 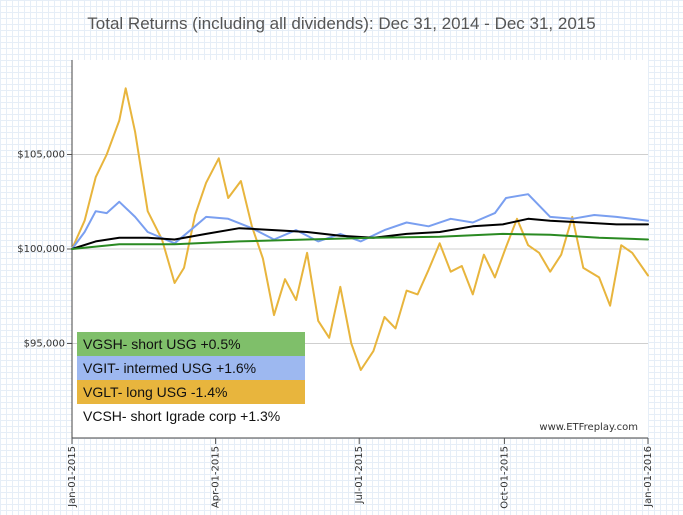 What do you see at coordinates (191, 416) in the screenshot?
I see `legend-item: VCSH- short Igrade corp +1.3%` at bounding box center [191, 416].